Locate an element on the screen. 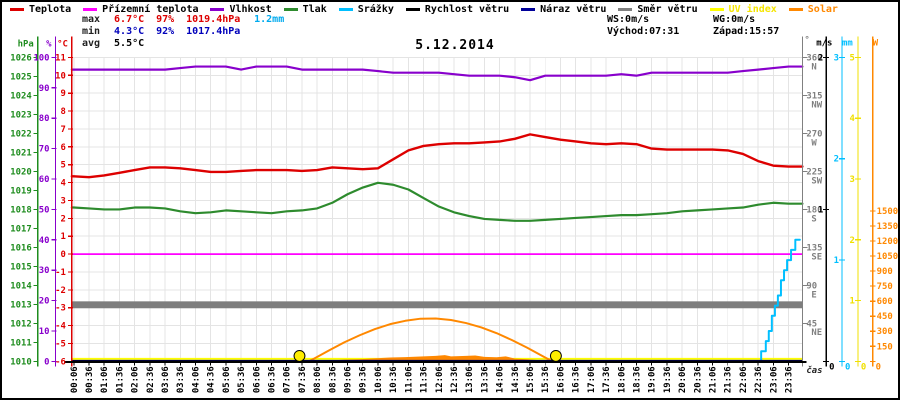 The image size is (900, 400). axis-tick-label: 270 is located at coordinates (814, 134).